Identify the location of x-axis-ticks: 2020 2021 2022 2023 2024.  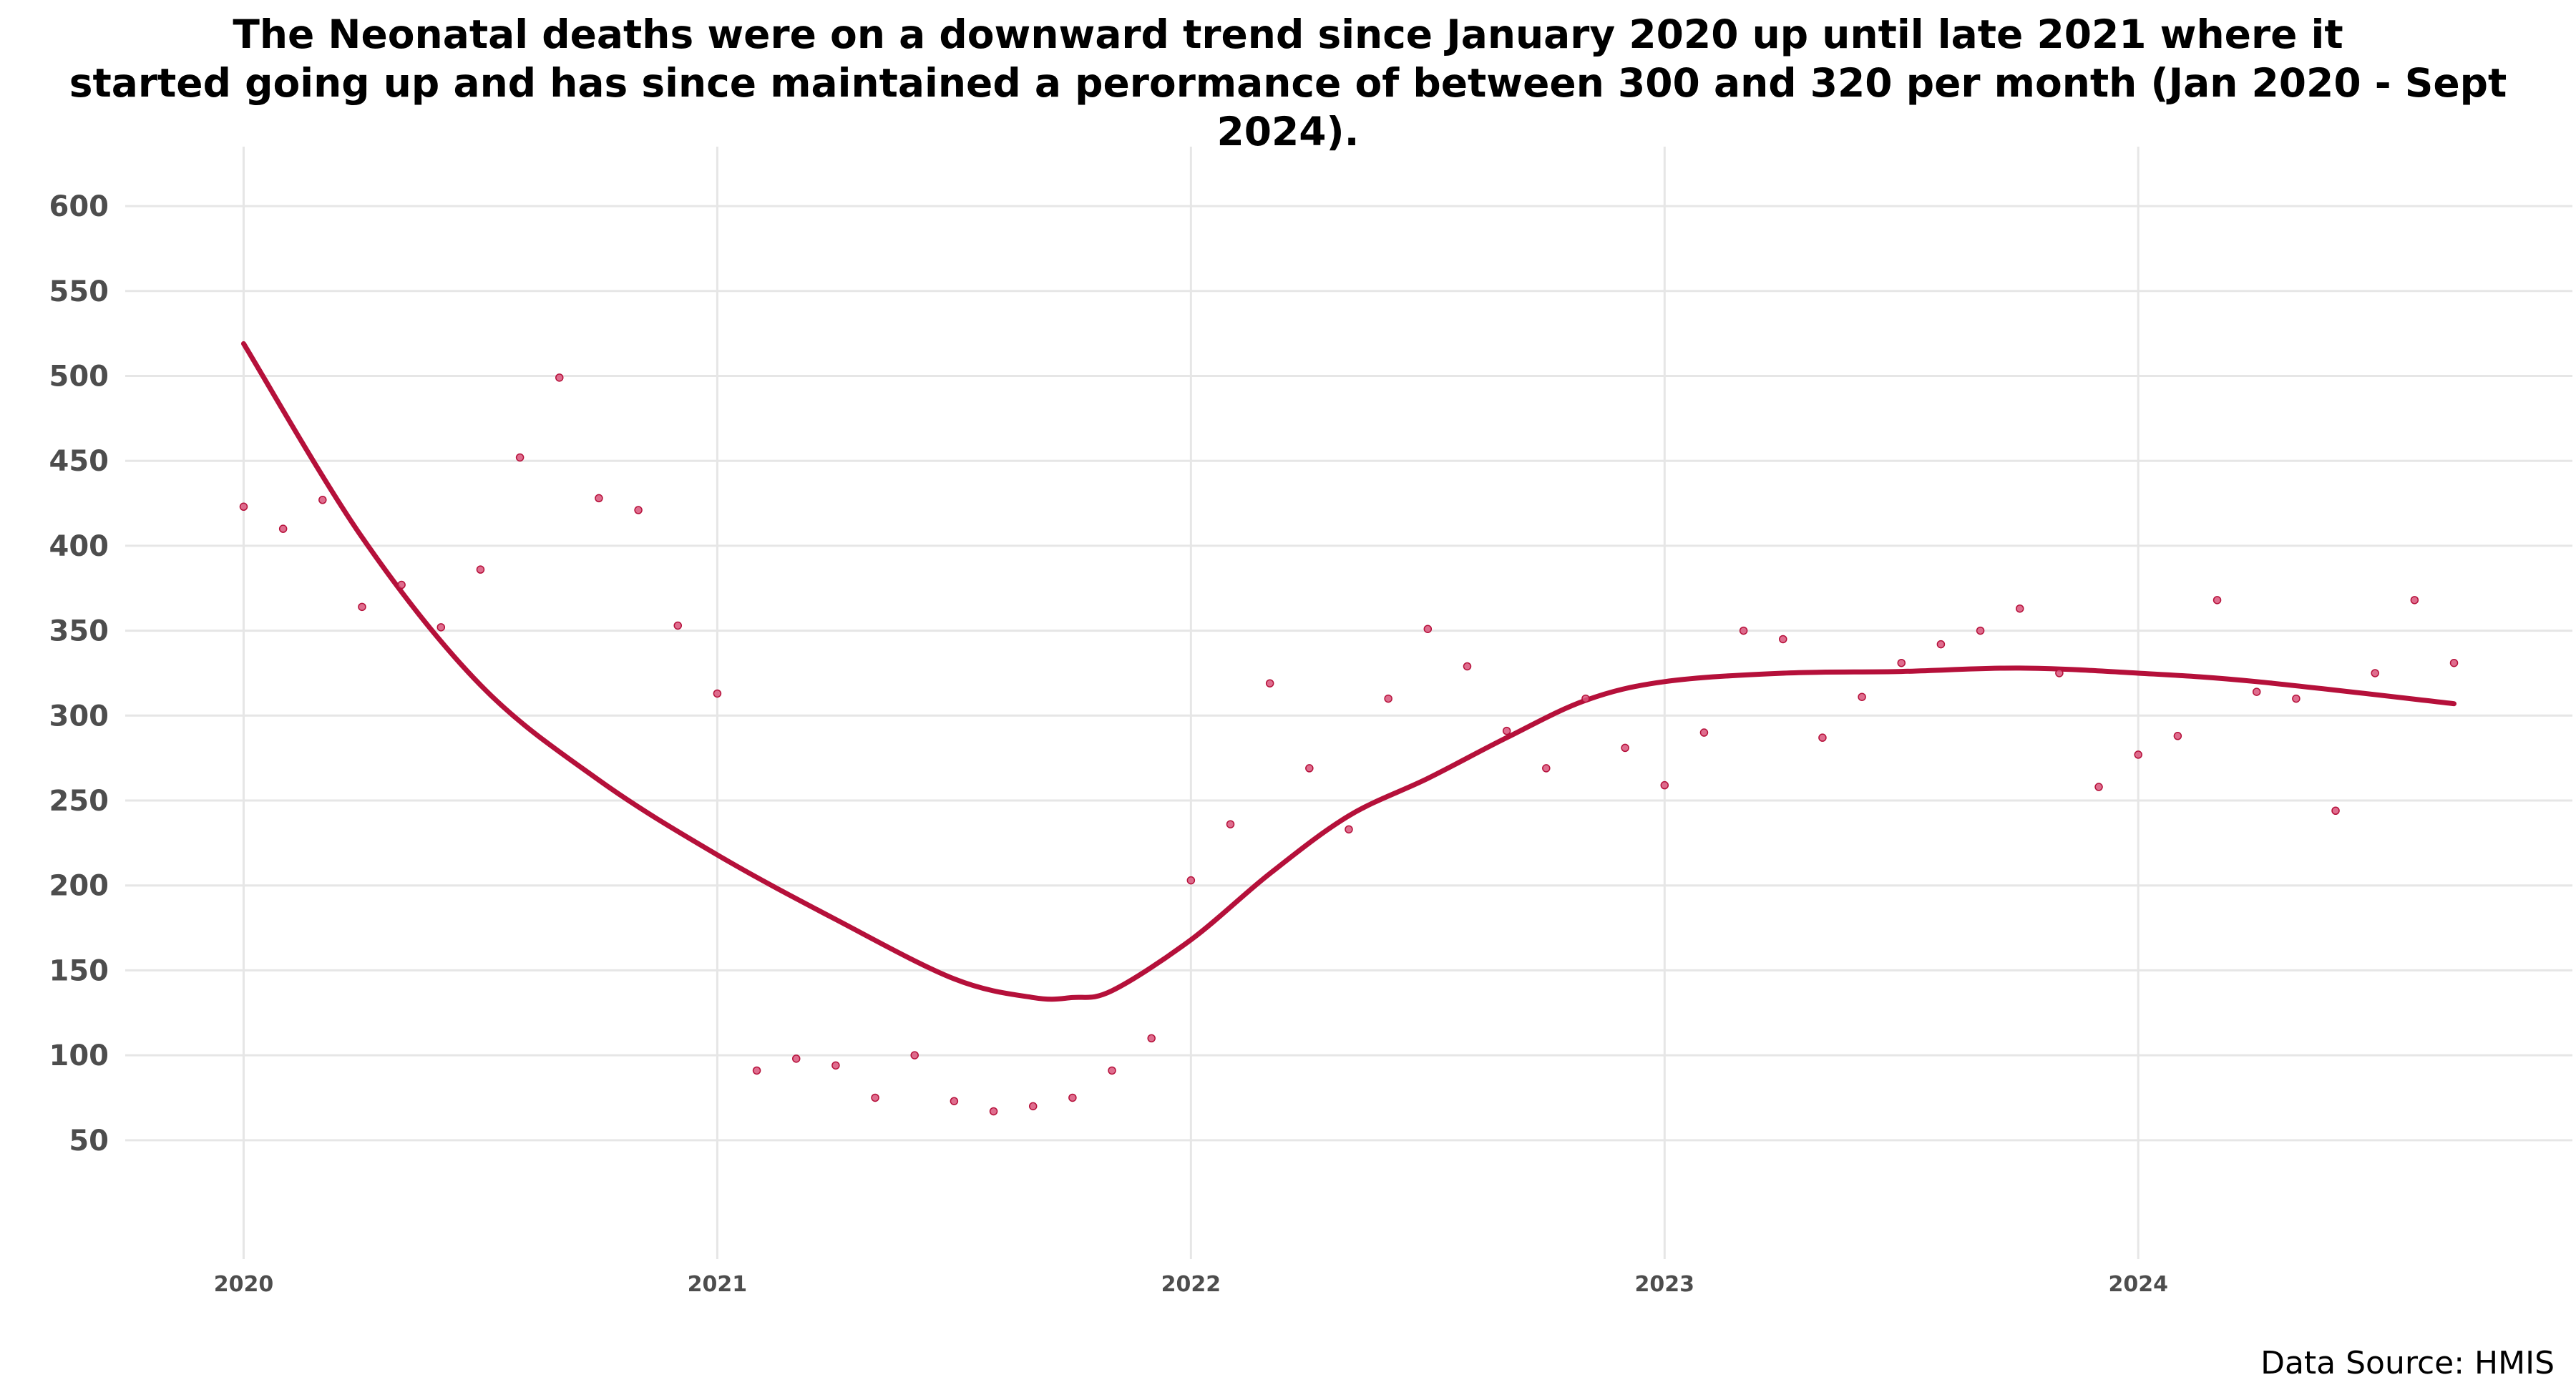
(1191, 1285).